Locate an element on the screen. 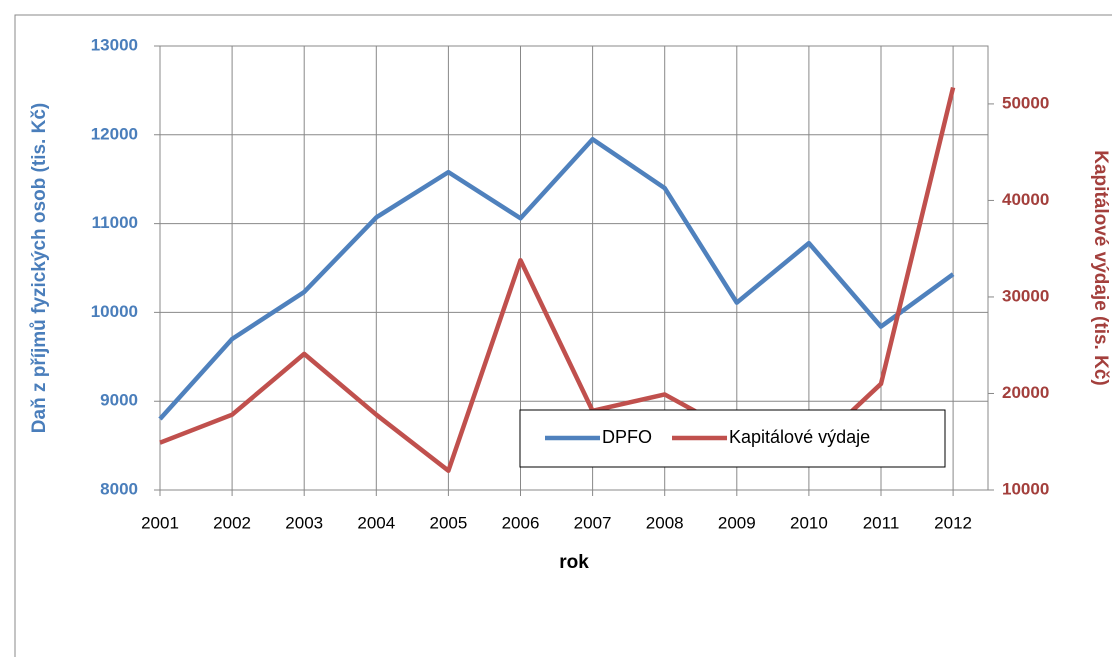  x-tick-label: 2006 is located at coordinates (521, 522).